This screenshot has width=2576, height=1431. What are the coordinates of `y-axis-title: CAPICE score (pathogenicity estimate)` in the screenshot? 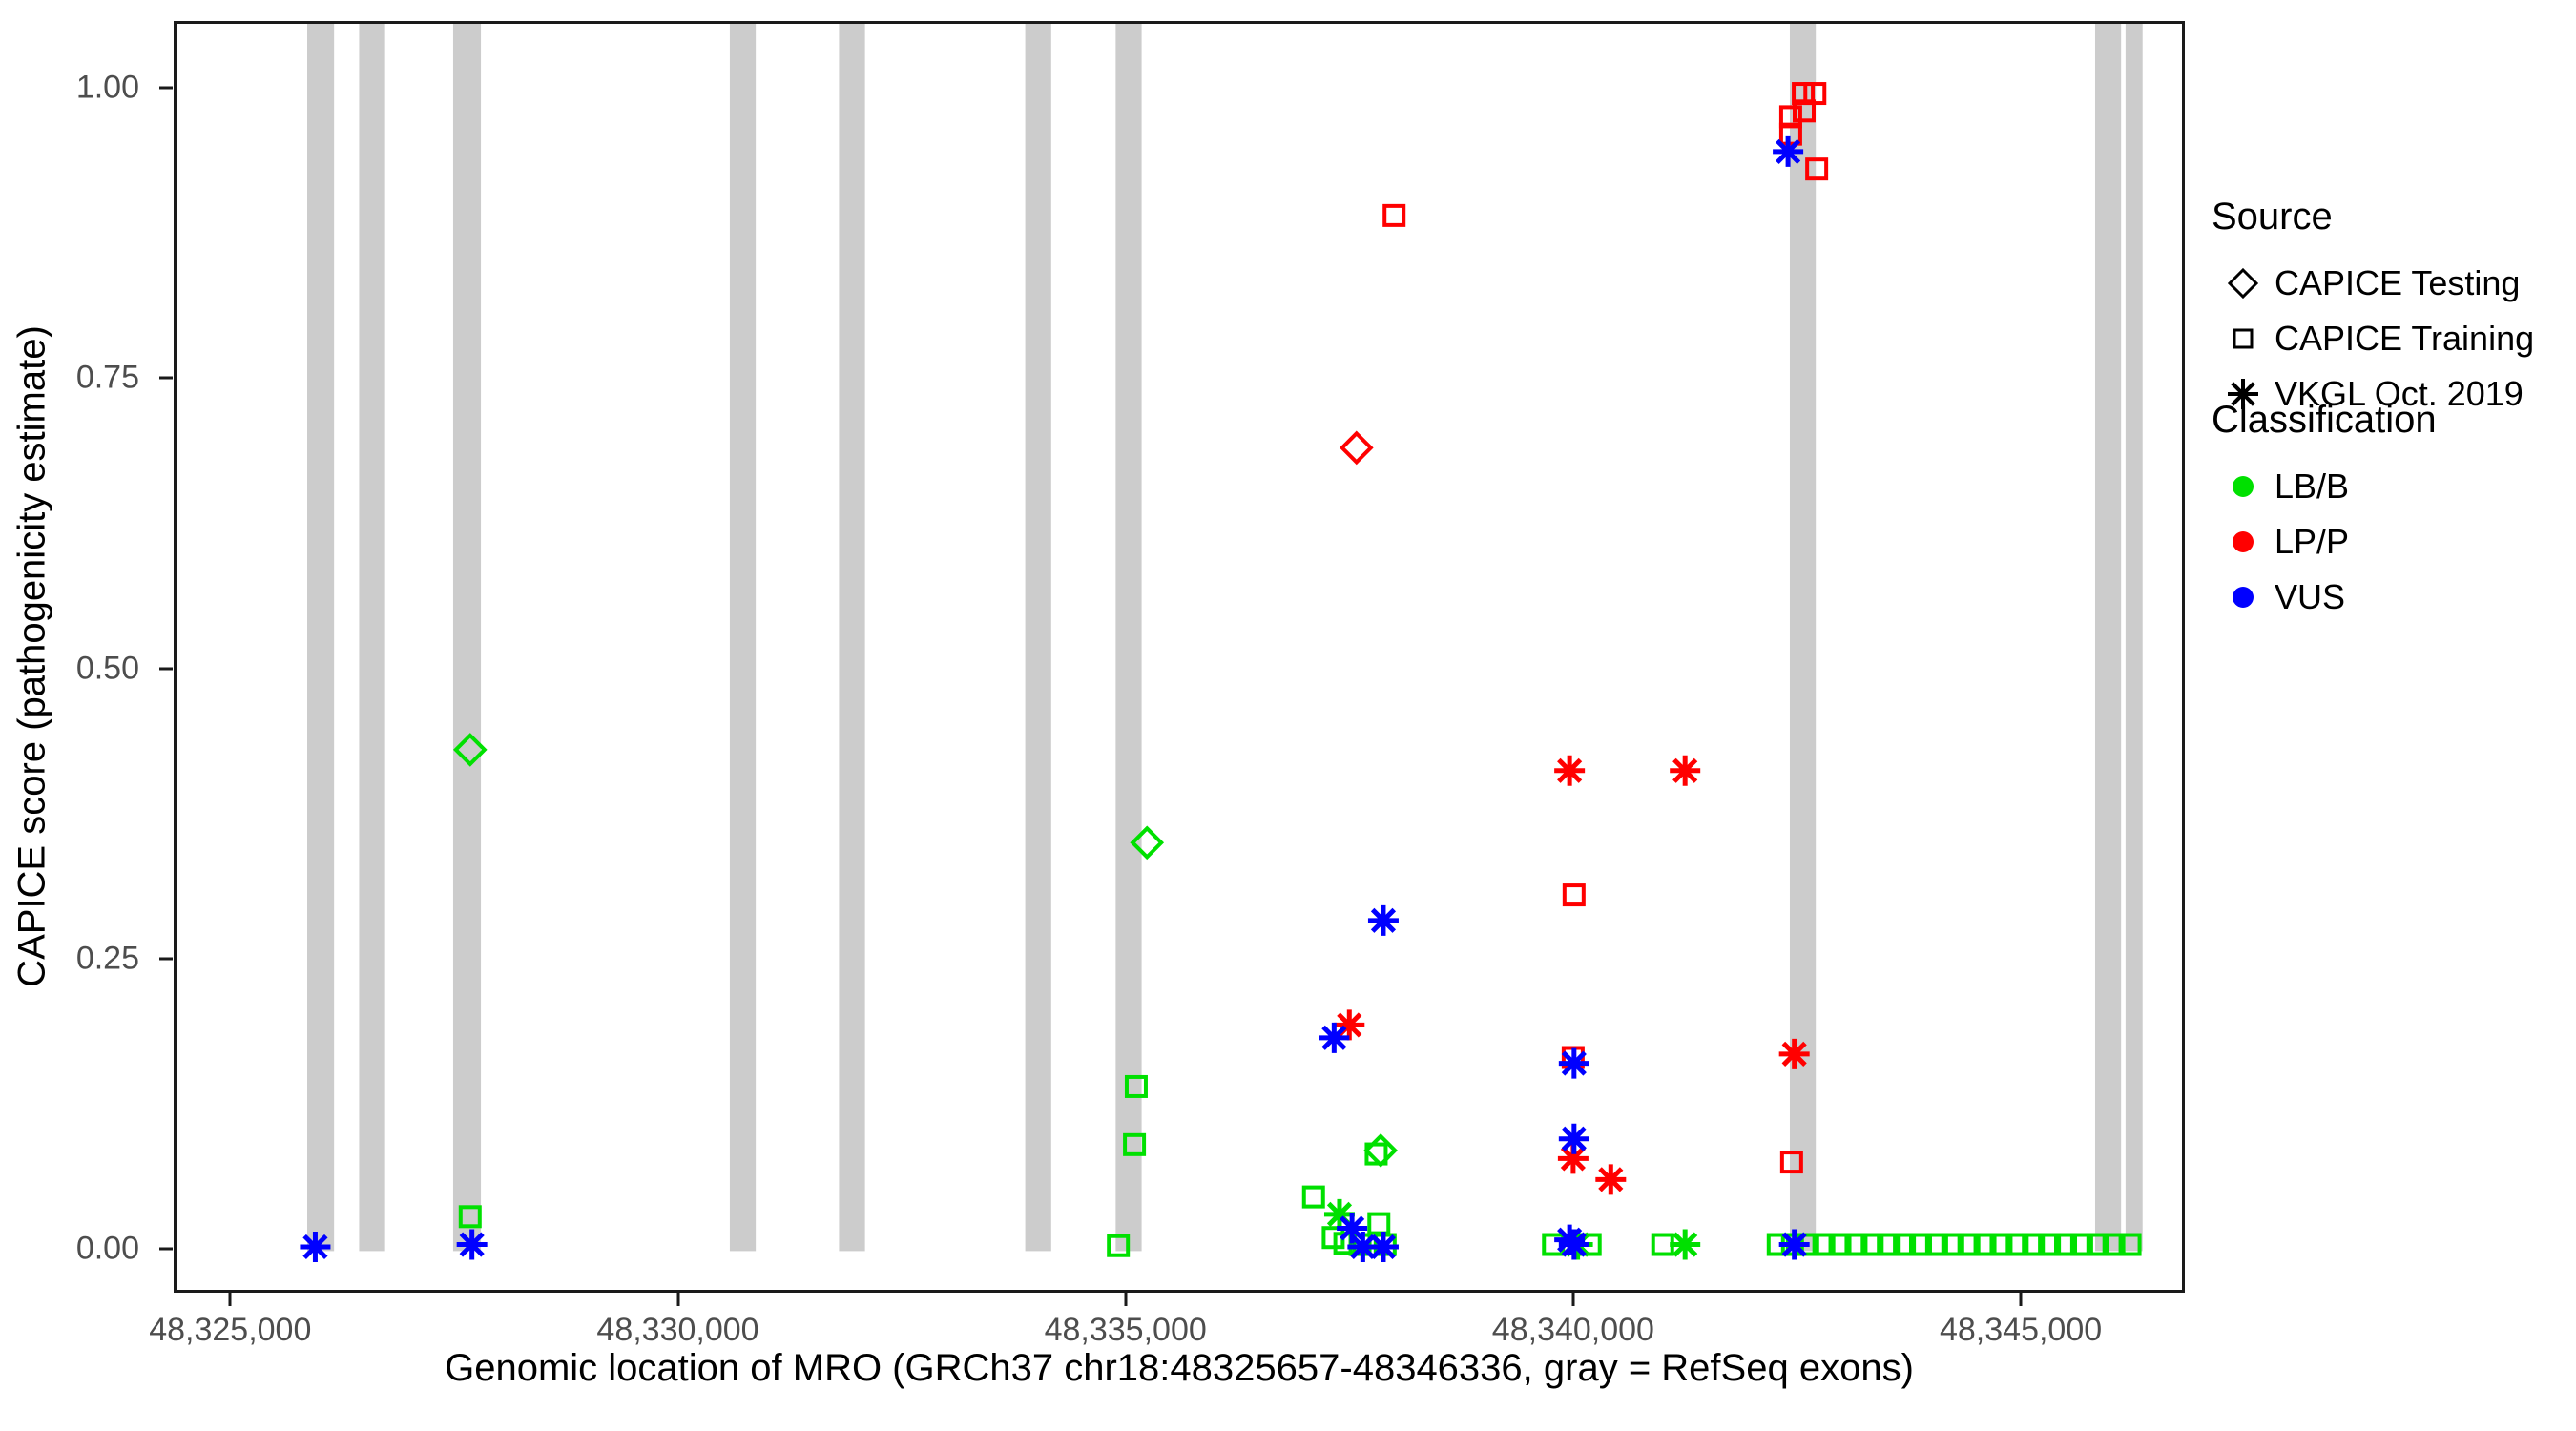 It's located at (31, 656).